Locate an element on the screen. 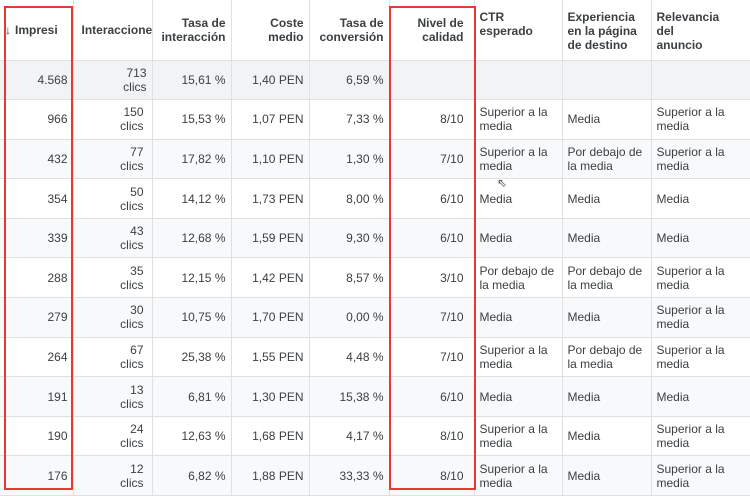 This screenshot has width=750, height=496. row-impresiones: 190 is located at coordinates (37, 436).